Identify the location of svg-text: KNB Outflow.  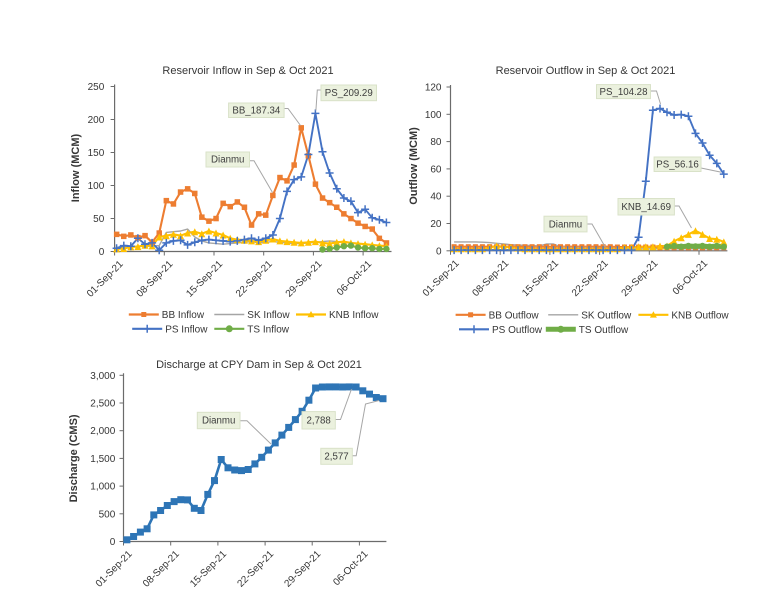
(700, 315).